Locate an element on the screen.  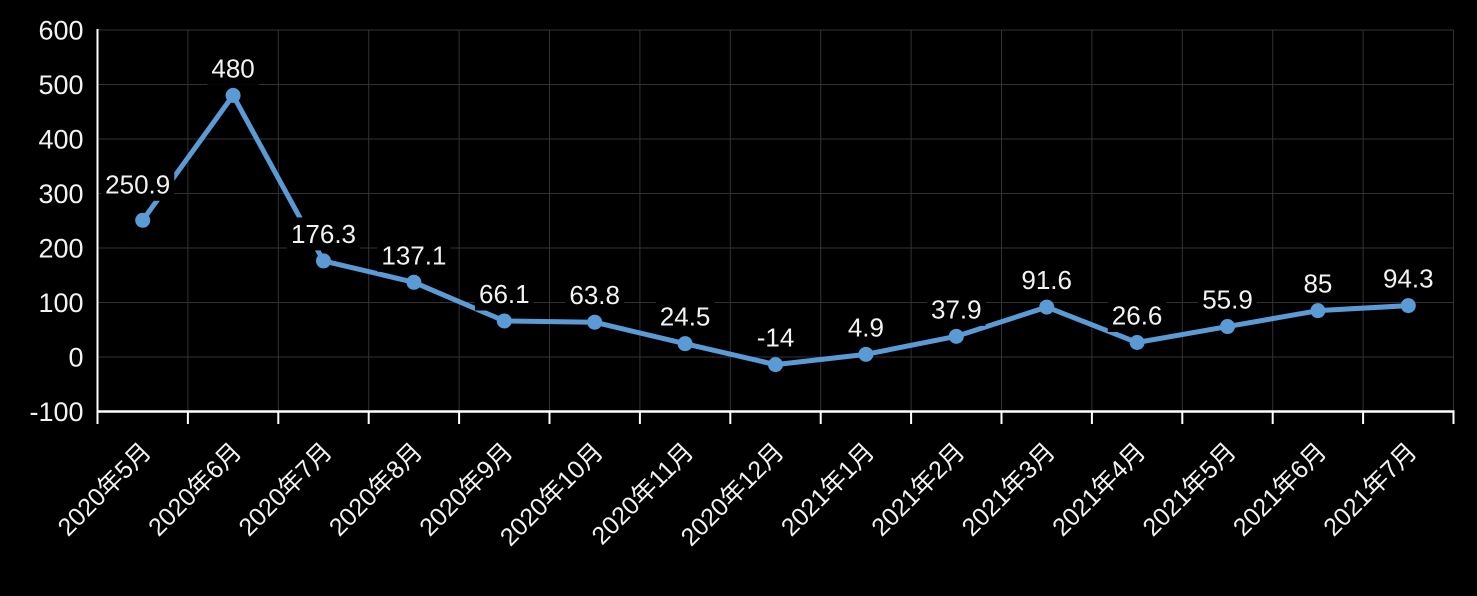
x-axis-tick-label: 2021年6月 is located at coordinates (1280, 489).